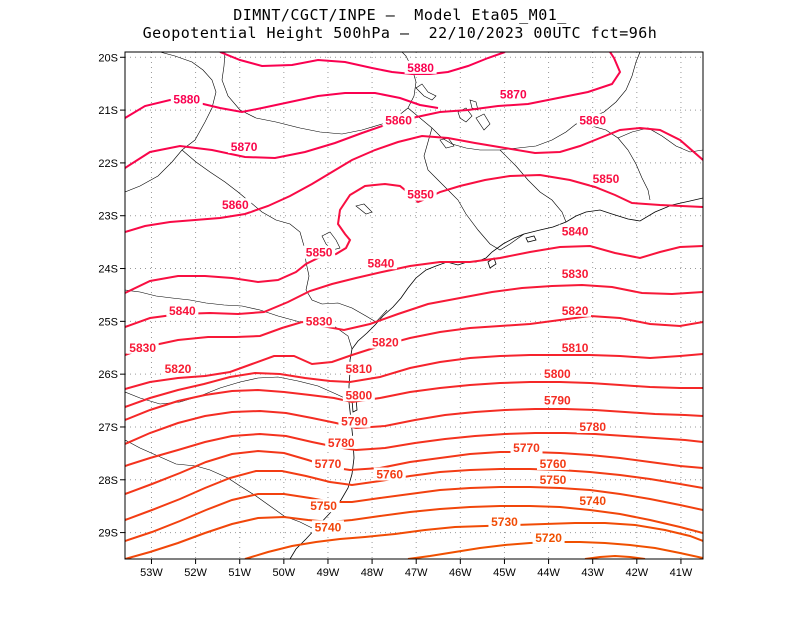  What do you see at coordinates (108, 58) in the screenshot?
I see `y-tick-label: 20S` at bounding box center [108, 58].